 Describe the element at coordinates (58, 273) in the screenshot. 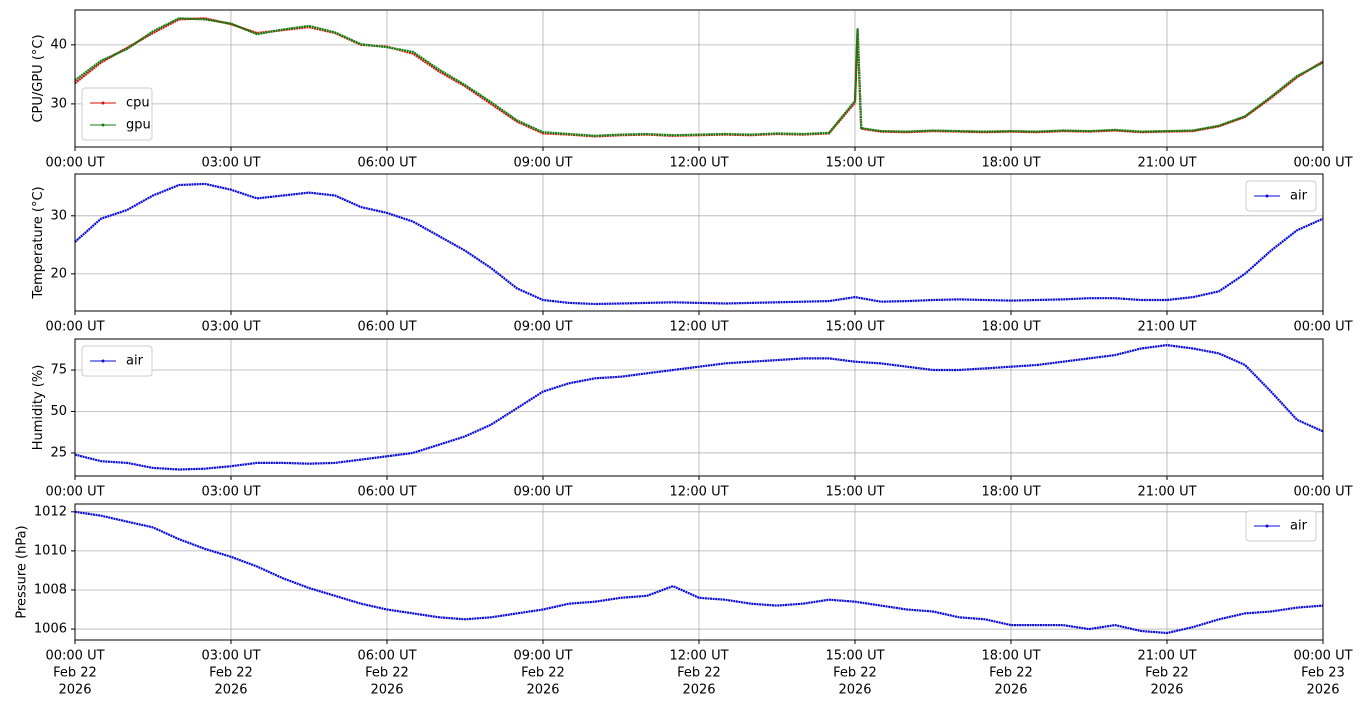

I see `y-tick-label: 20` at that location.